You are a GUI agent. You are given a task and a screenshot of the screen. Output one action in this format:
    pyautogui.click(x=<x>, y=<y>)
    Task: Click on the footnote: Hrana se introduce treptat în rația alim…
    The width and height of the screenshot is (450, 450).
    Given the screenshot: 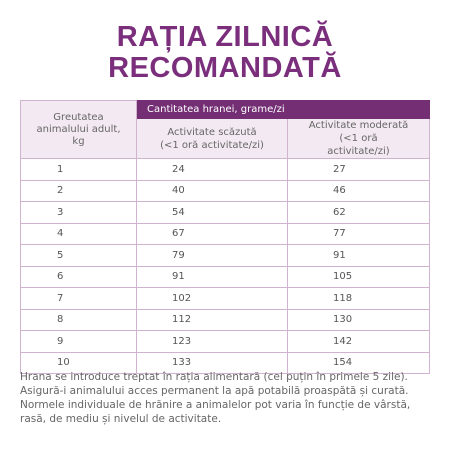 What is the action you would take?
    pyautogui.click(x=215, y=398)
    